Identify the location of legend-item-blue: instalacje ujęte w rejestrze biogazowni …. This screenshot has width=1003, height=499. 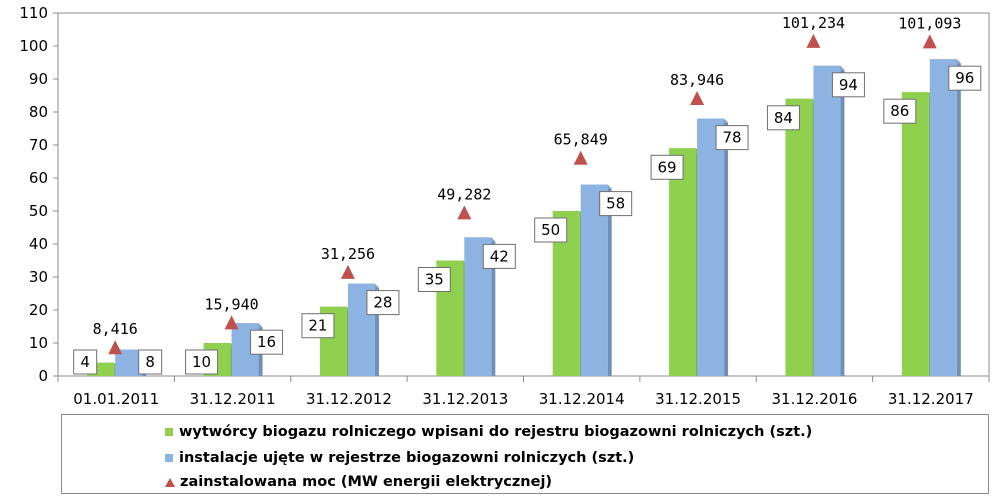
(399, 458).